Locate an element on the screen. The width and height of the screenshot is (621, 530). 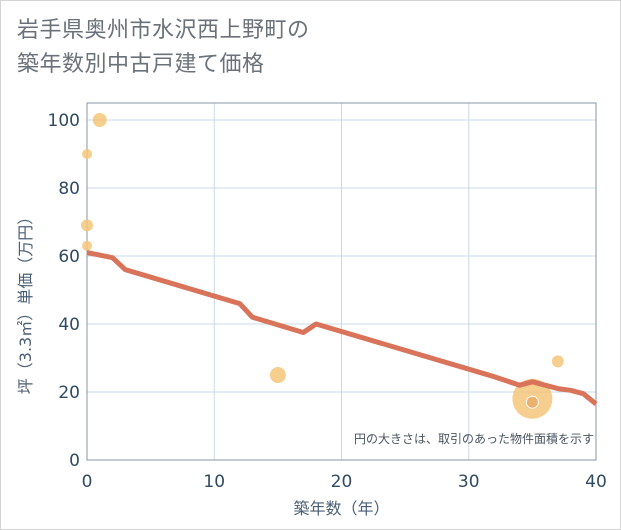
x-axis-label: 築年数（年） is located at coordinates (341, 508).